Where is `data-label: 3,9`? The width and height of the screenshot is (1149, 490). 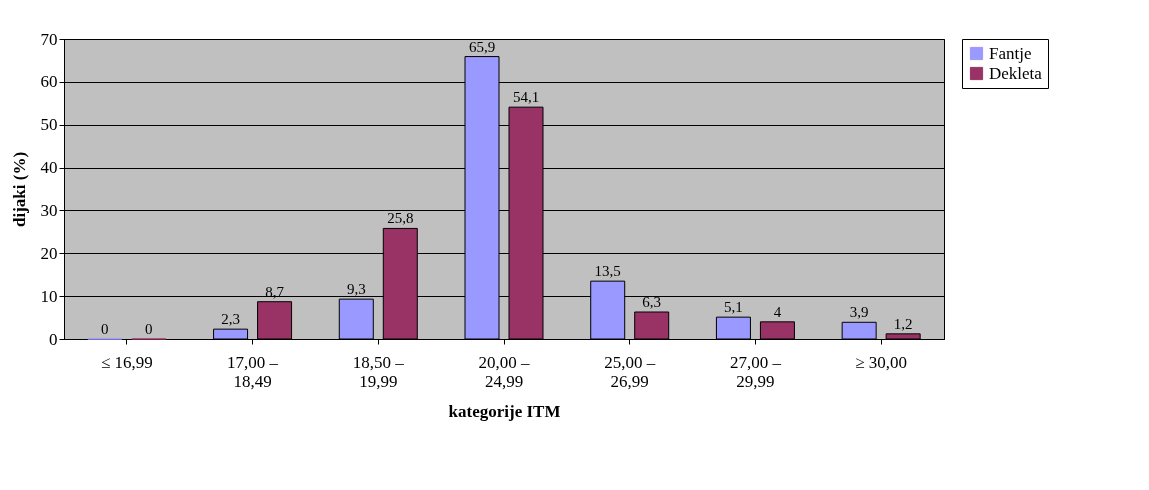
data-label: 3,9 is located at coordinates (859, 312).